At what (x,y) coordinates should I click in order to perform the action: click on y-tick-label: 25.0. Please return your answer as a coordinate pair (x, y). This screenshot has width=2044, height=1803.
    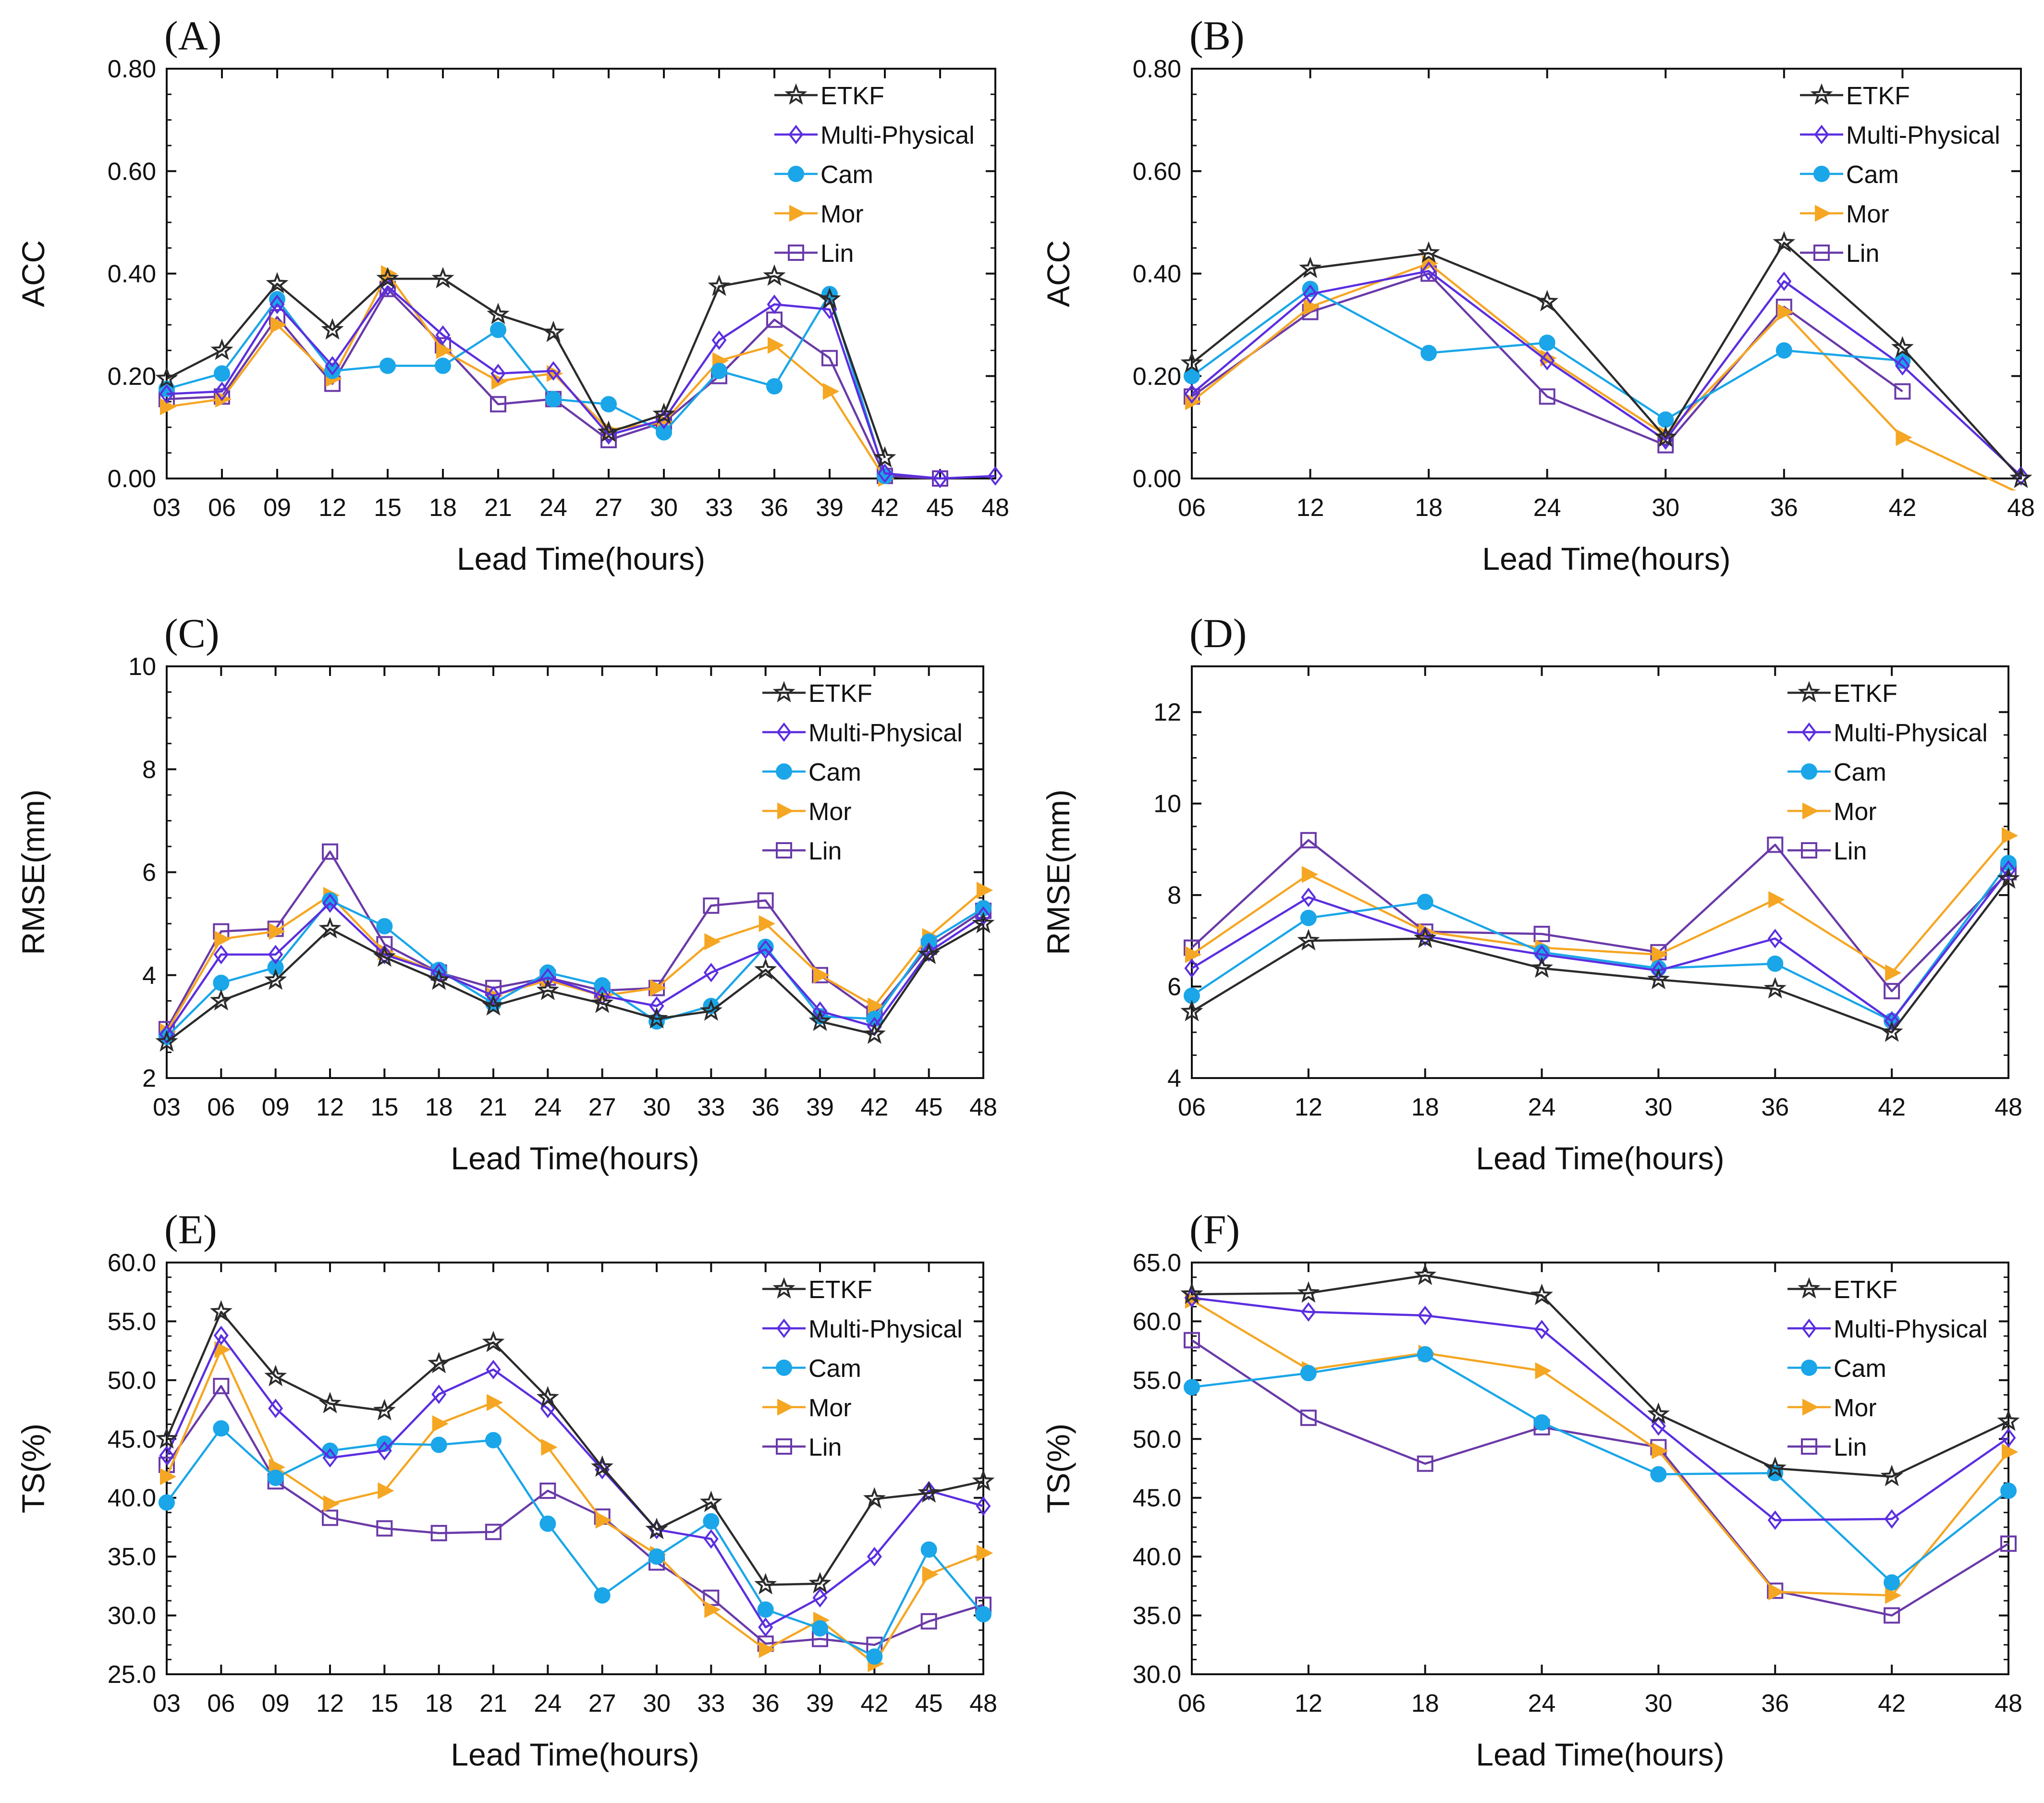
    Looking at the image, I should click on (132, 1675).